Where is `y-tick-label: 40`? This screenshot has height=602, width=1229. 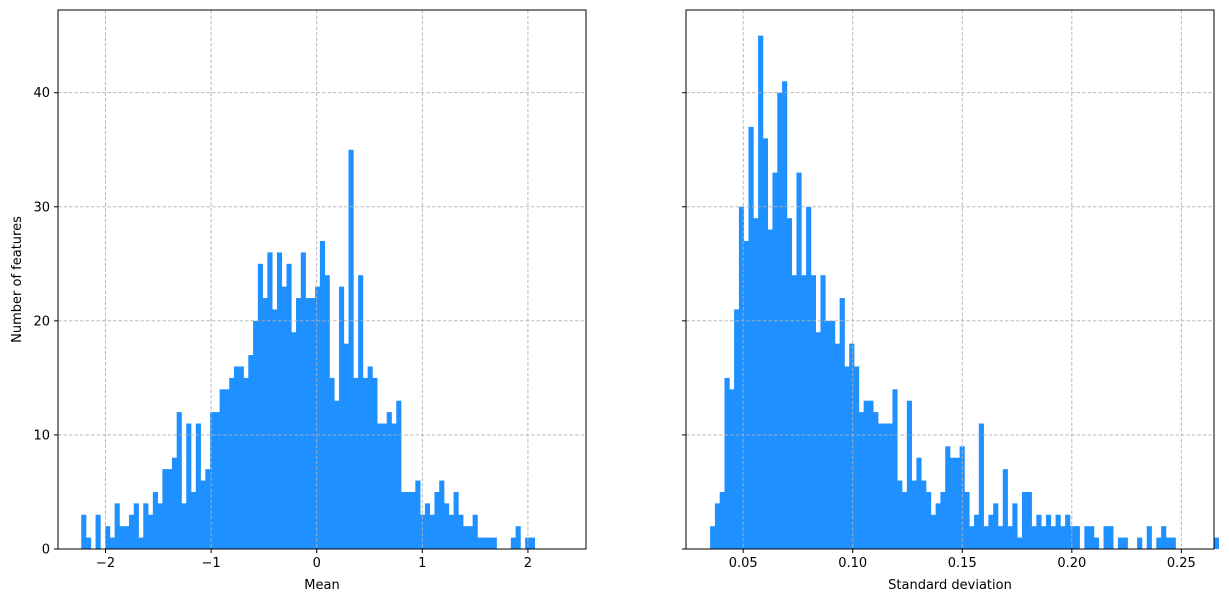
y-tick-label: 40 is located at coordinates (41, 93).